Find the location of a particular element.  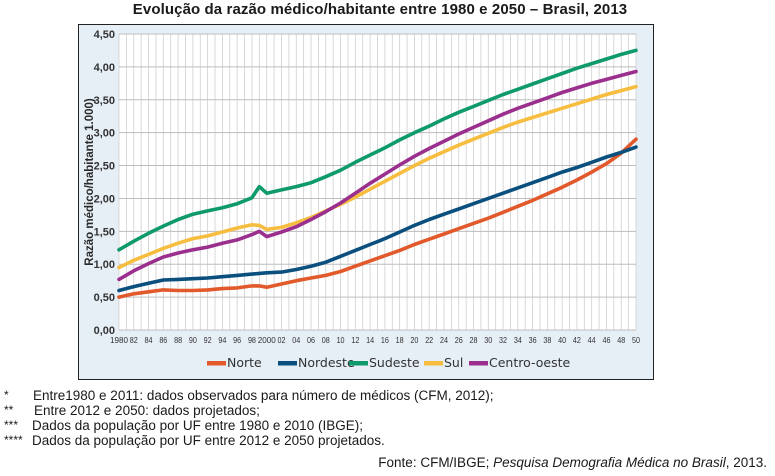

x-tick-label: 1980 is located at coordinates (119, 340).